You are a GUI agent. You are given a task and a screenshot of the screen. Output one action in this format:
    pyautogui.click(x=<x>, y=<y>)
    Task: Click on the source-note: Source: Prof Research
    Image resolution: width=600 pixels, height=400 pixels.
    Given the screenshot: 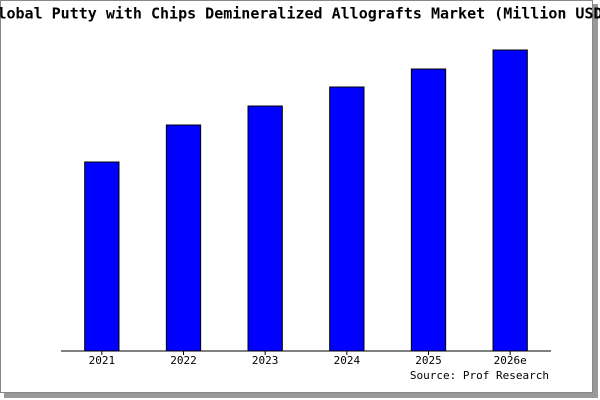 What is the action you would take?
    pyautogui.click(x=479, y=375)
    